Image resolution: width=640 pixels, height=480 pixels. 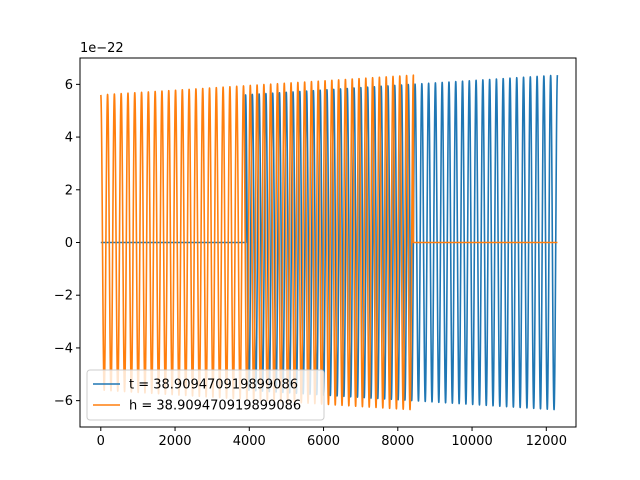 I want to click on x-axis: 0 2000 4000 6000 8000 10000 12000, so click(x=332, y=438).